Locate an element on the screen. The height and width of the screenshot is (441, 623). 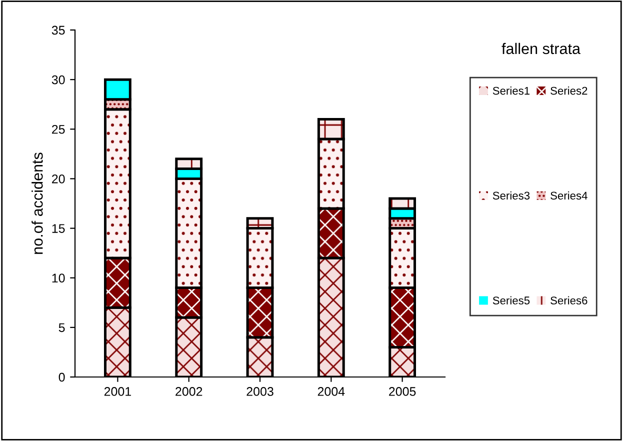
x-tick-label: 2001 is located at coordinates (117, 391).